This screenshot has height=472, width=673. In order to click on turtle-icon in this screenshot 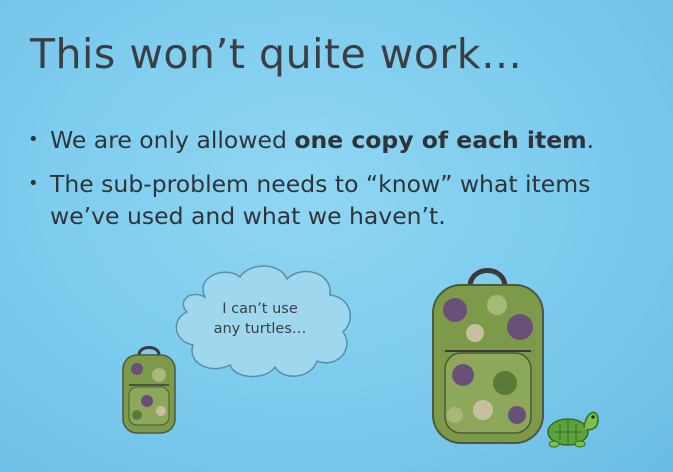, I will do `click(573, 429)`.